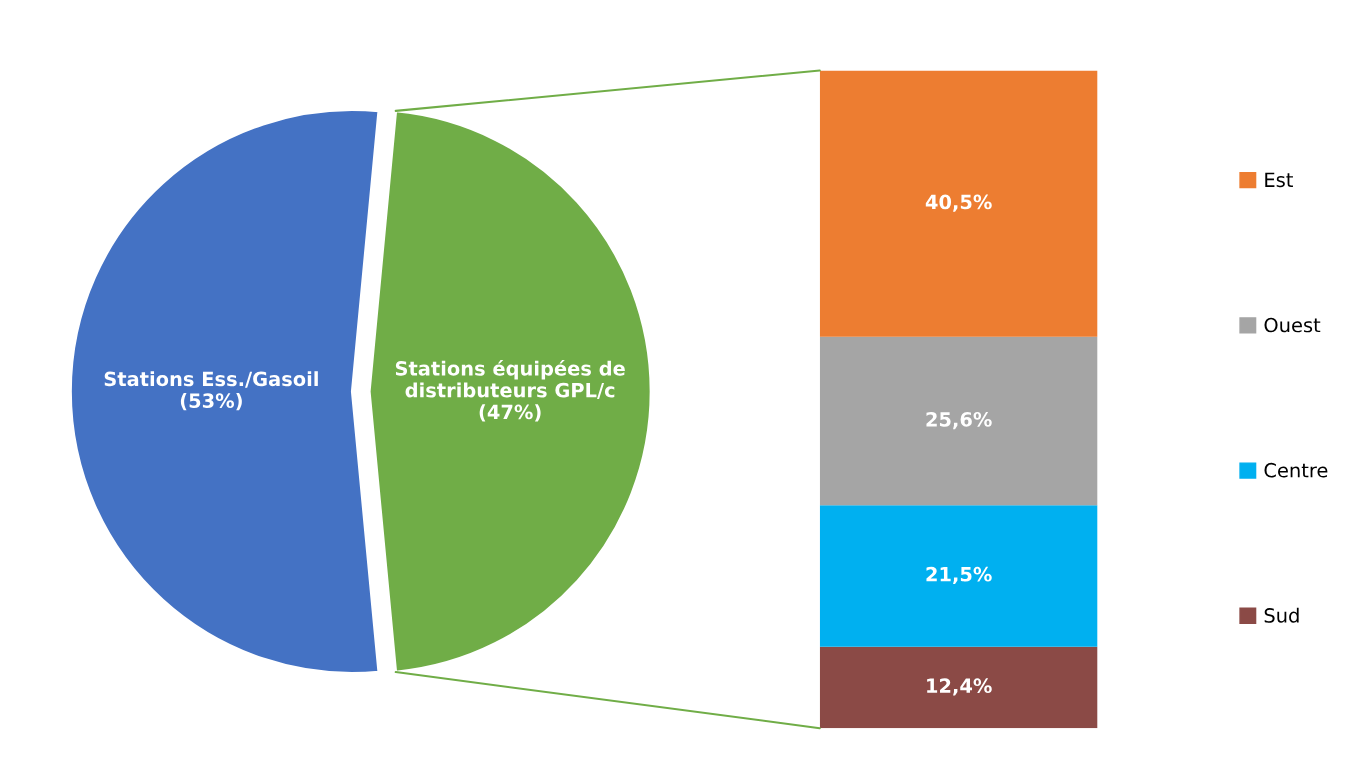  I want to click on data-label: 40,5%, so click(958, 203).